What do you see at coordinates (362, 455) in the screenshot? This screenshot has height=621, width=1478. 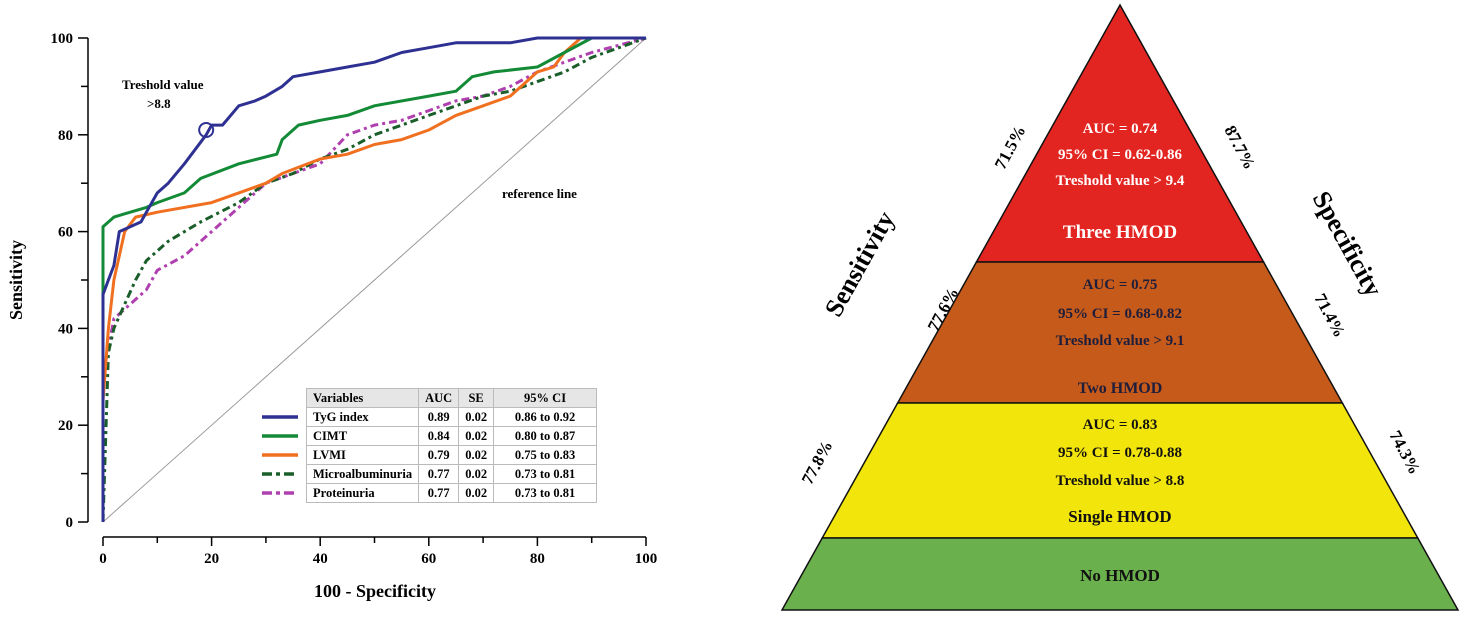 I see `legend-cell: LVMI` at bounding box center [362, 455].